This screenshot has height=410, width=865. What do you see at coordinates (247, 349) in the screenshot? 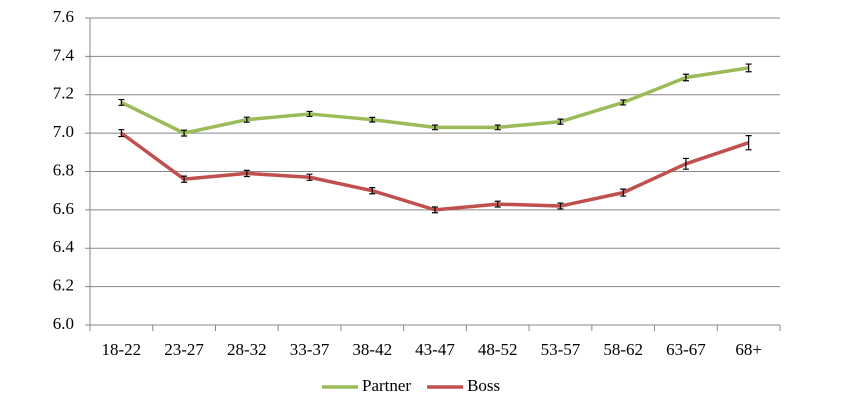
I see `x-tick-label: 28-32` at bounding box center [247, 349].